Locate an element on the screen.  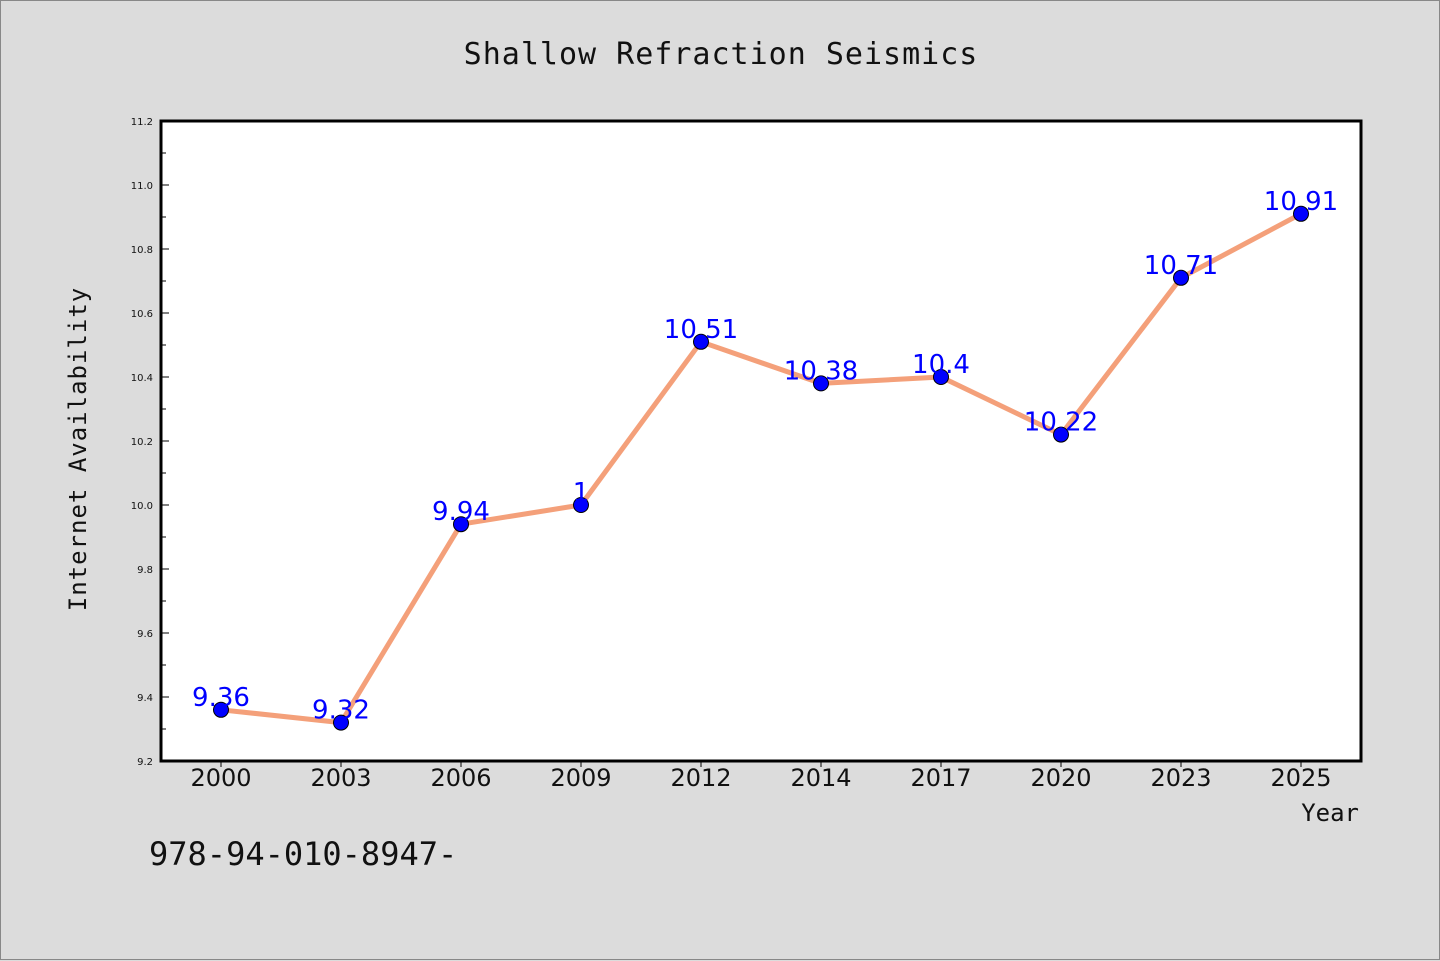
y-tick-label: 9.4 is located at coordinates (145, 698).